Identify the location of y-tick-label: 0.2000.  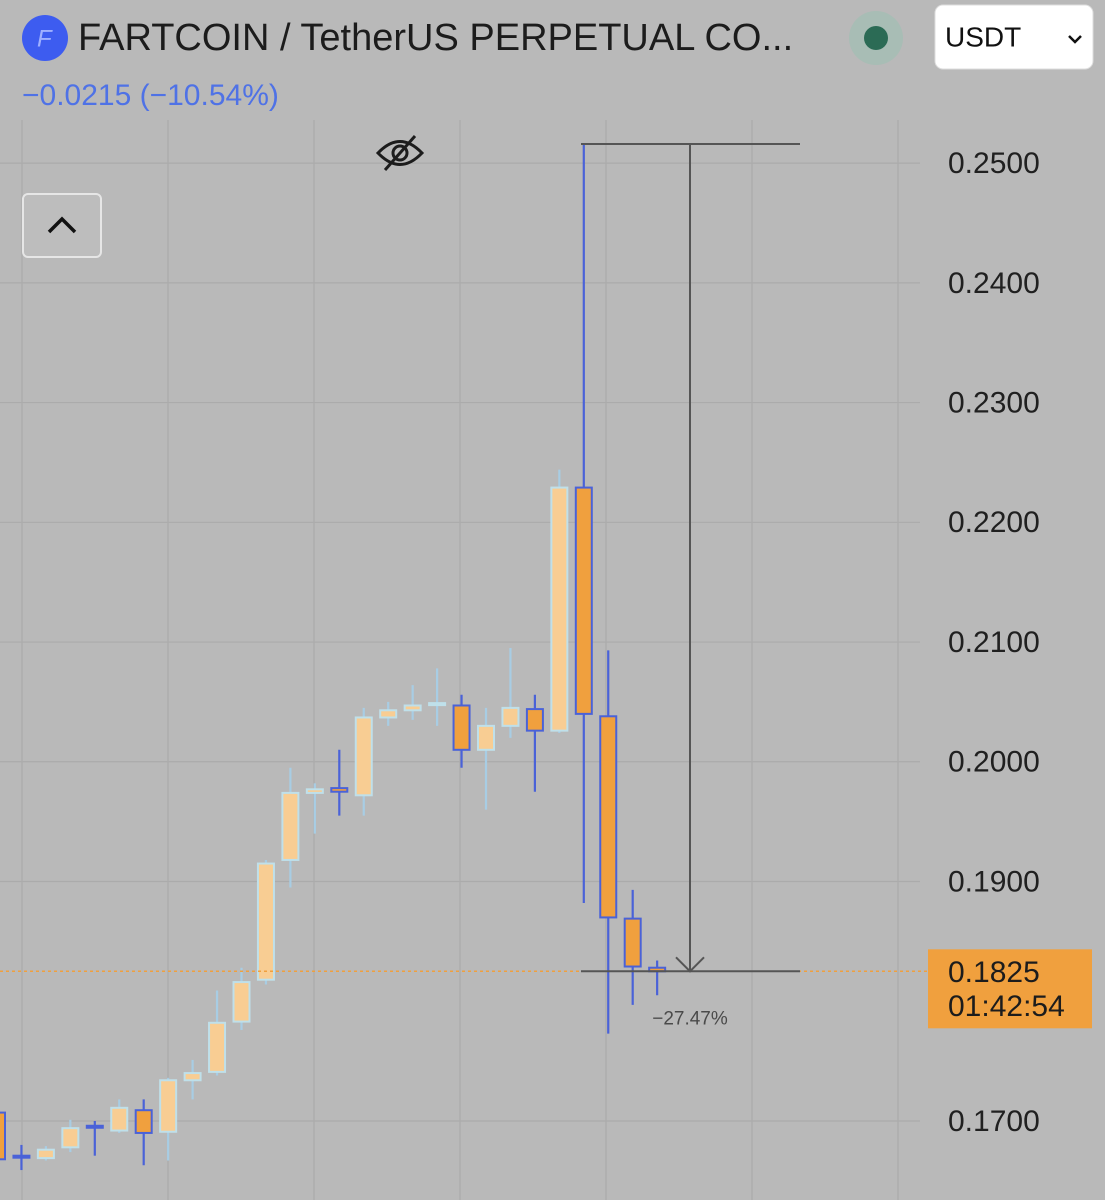
(994, 762).